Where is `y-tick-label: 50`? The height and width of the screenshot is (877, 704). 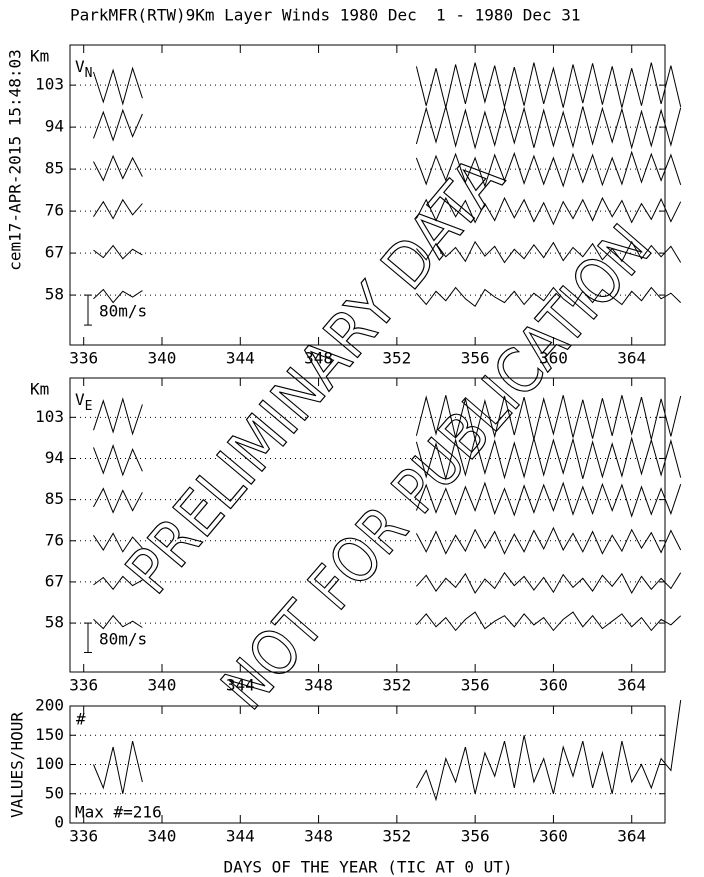 y-tick-label: 50 is located at coordinates (54, 792).